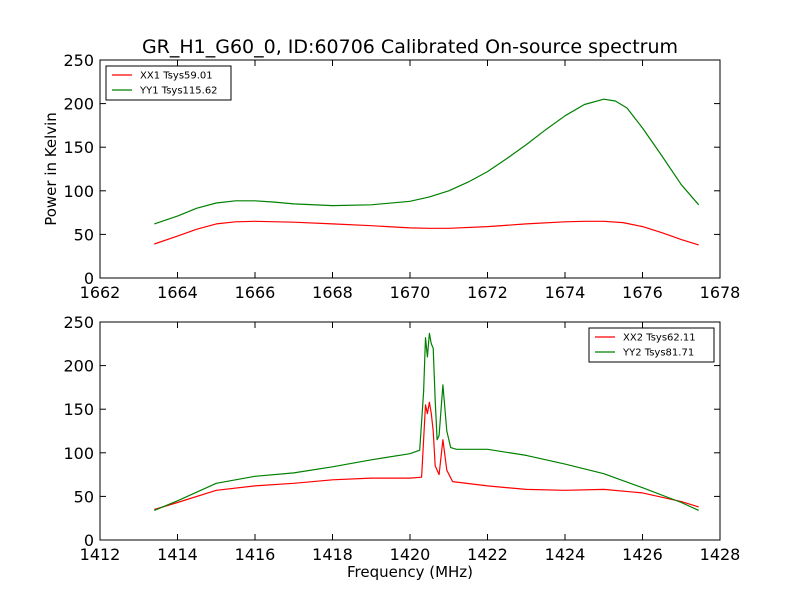  I want to click on top-y-tick-label: 200, so click(78, 104).